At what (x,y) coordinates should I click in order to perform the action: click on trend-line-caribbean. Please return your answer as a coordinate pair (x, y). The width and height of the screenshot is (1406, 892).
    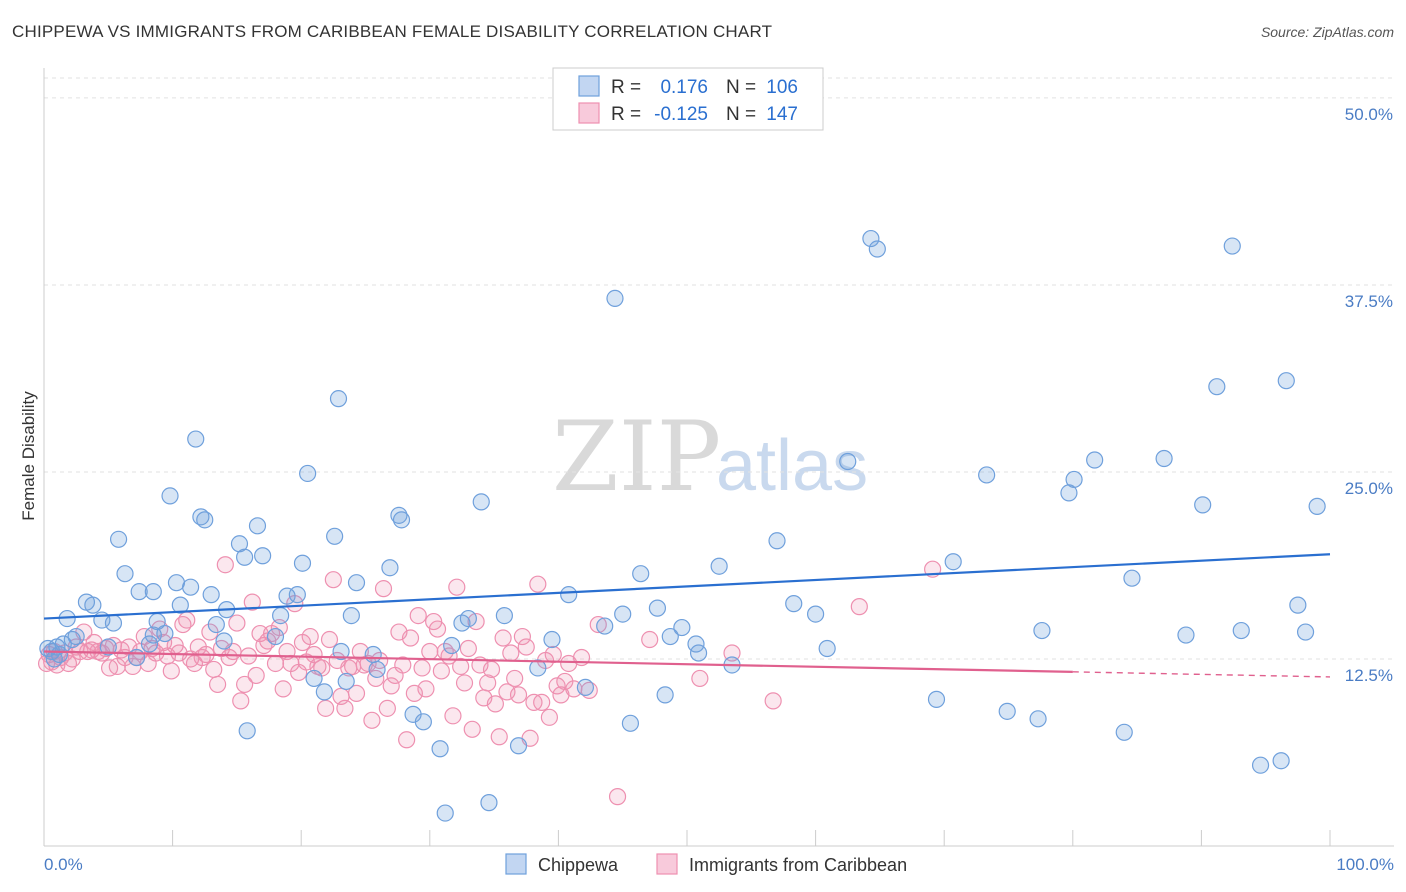
    Looking at the image, I should click on (558, 661).